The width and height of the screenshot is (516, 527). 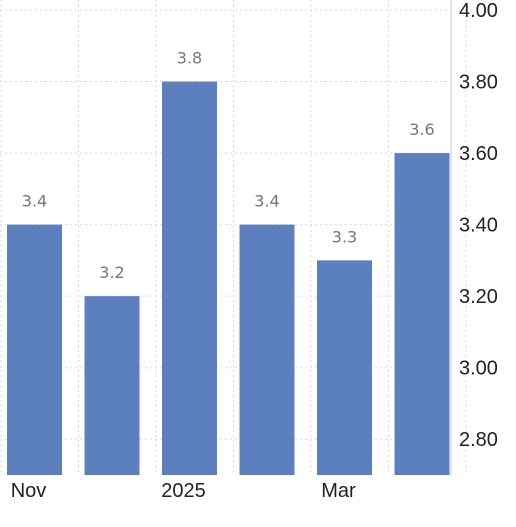 What do you see at coordinates (344, 236) in the screenshot?
I see `data-label: 3.3` at bounding box center [344, 236].